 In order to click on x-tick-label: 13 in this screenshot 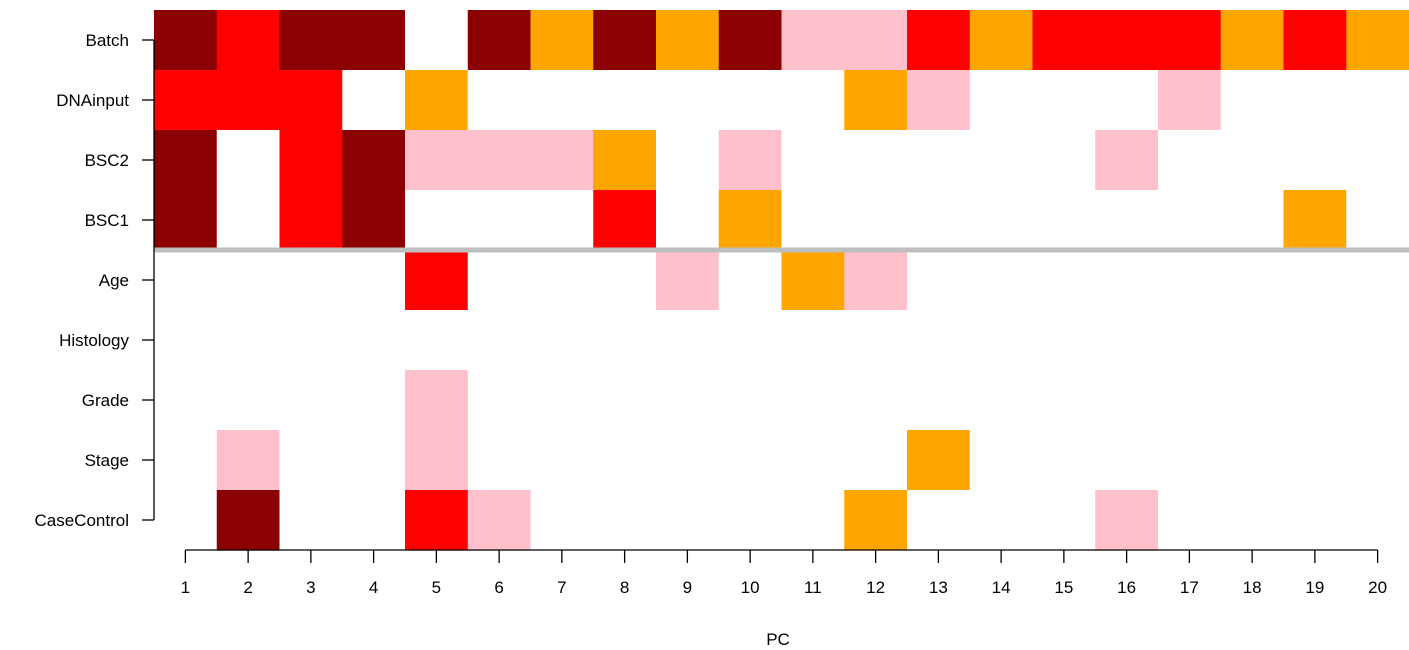, I will do `click(938, 587)`.